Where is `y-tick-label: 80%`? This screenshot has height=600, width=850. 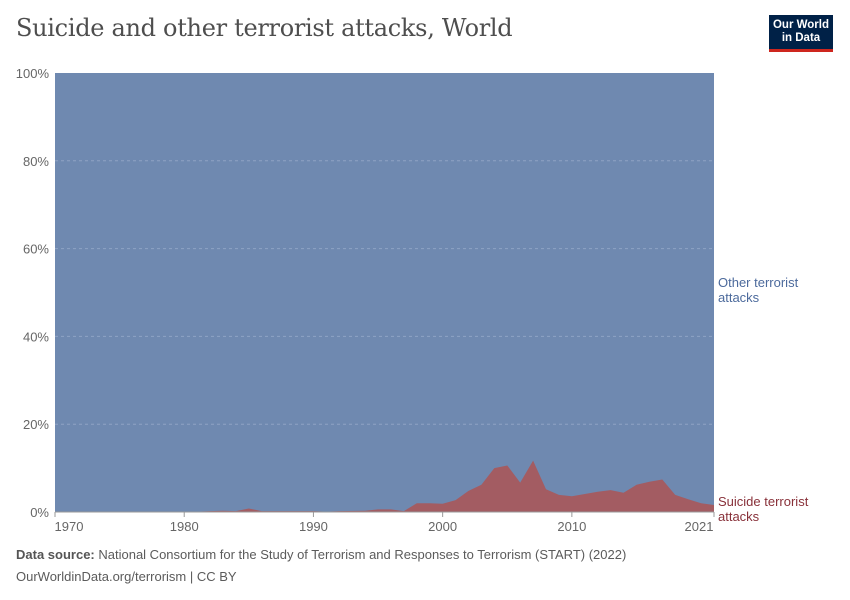 y-tick-label: 80% is located at coordinates (36, 161).